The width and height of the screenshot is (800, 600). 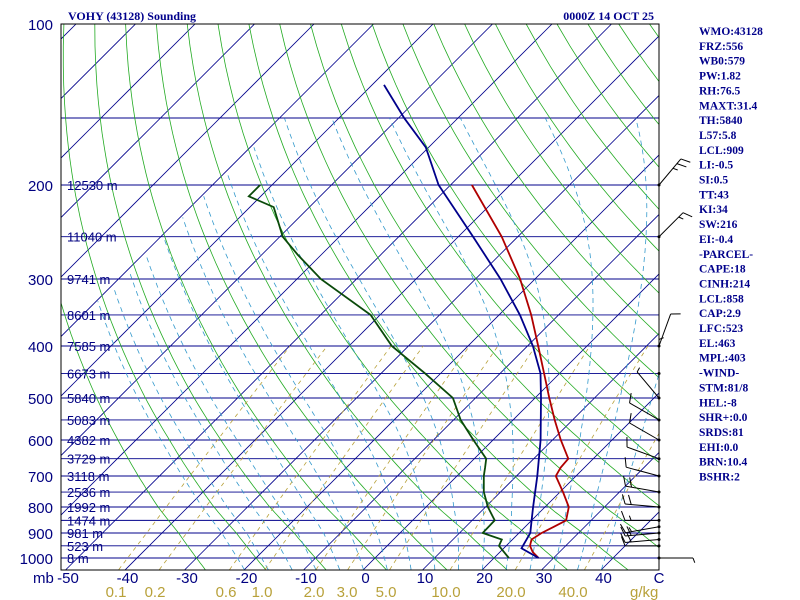 What do you see at coordinates (187, 578) in the screenshot?
I see `temperature-tick-label: -30` at bounding box center [187, 578].